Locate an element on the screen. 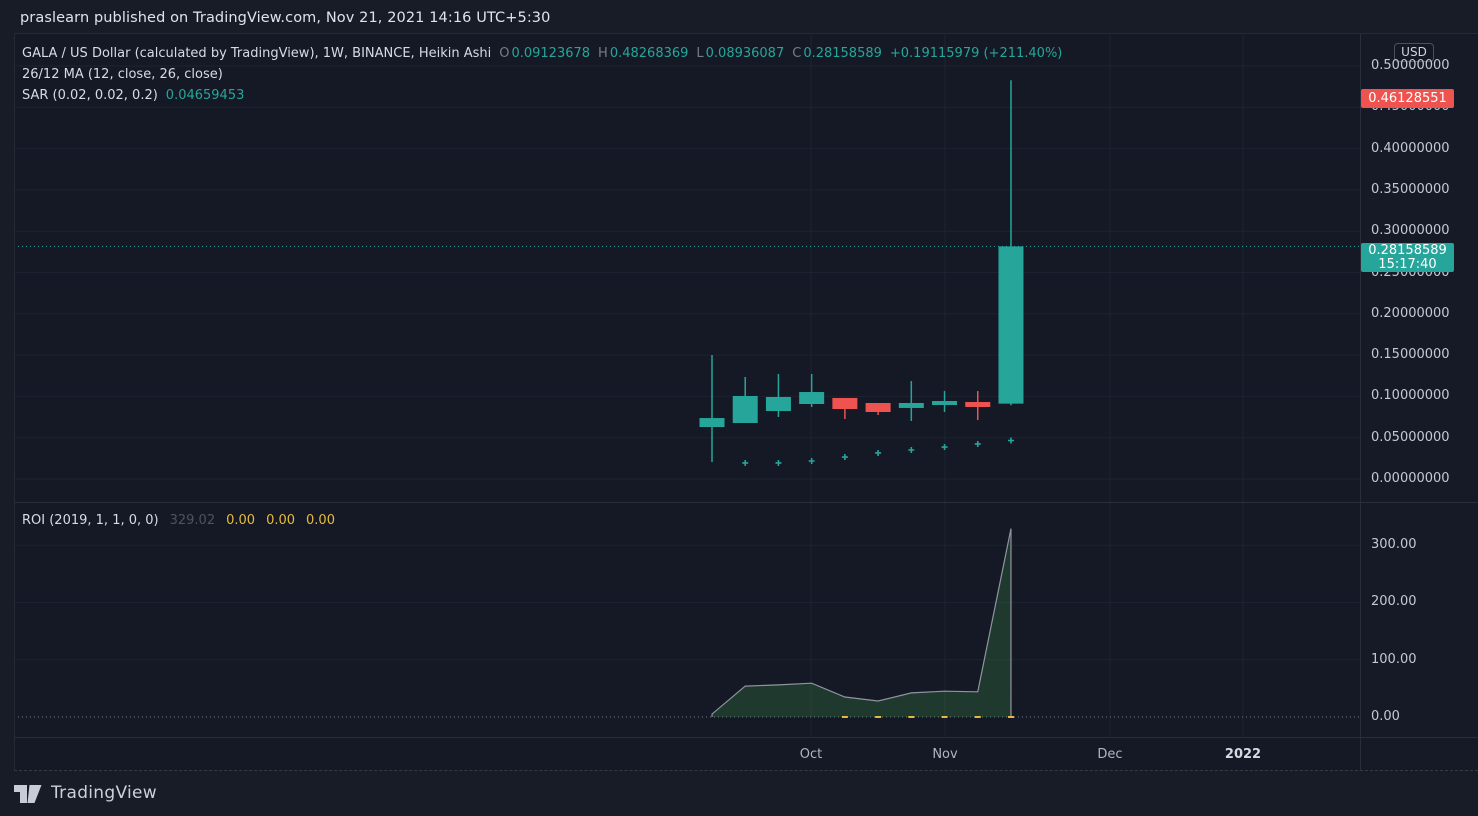 The height and width of the screenshot is (816, 1478). ma-label: 26/12 MA (12, close, 26, close) is located at coordinates (122, 74).